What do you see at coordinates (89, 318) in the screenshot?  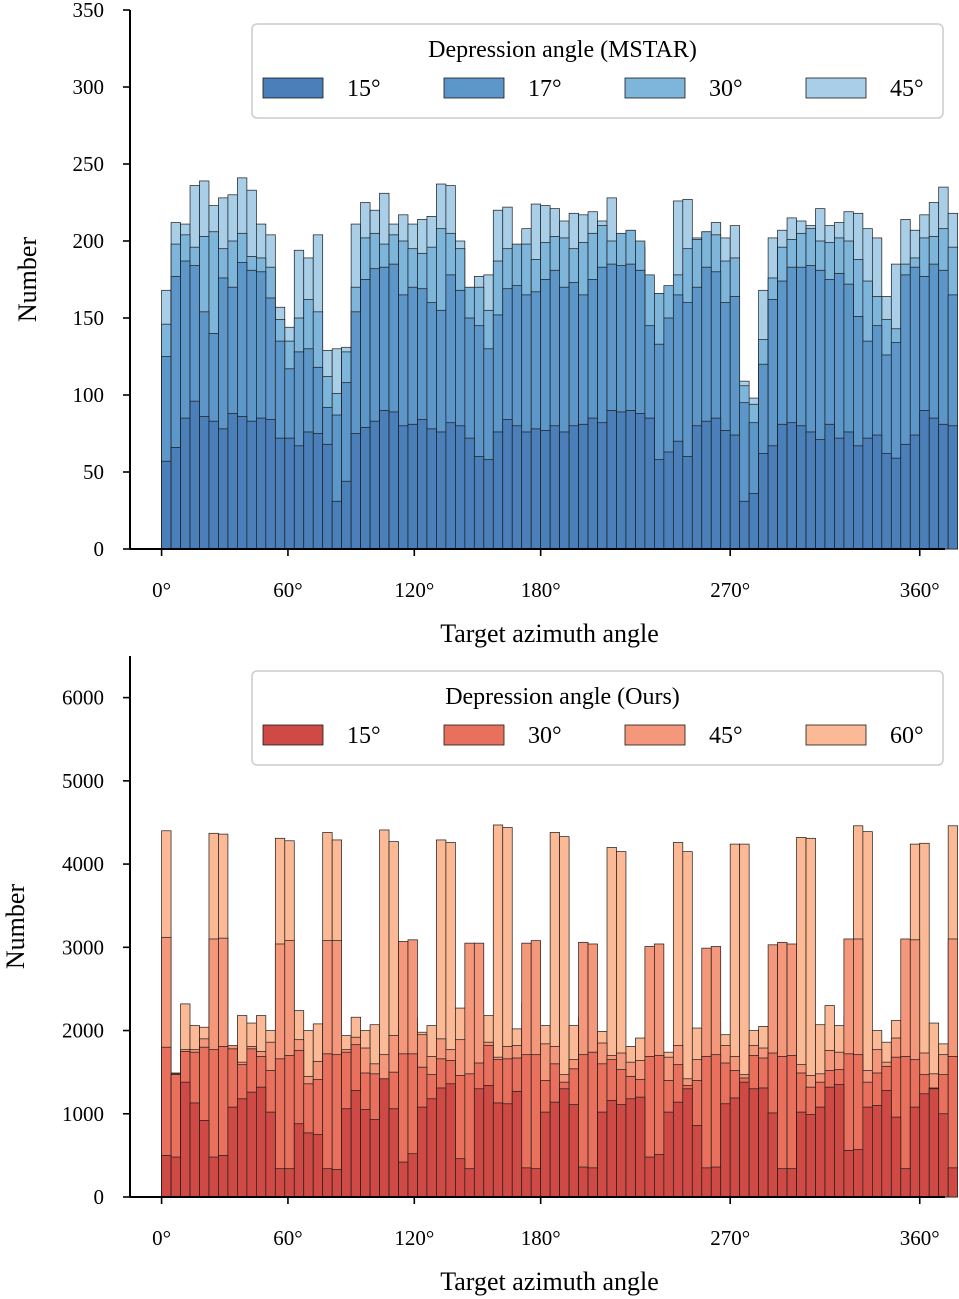 I see `y-tick-label: 150` at bounding box center [89, 318].